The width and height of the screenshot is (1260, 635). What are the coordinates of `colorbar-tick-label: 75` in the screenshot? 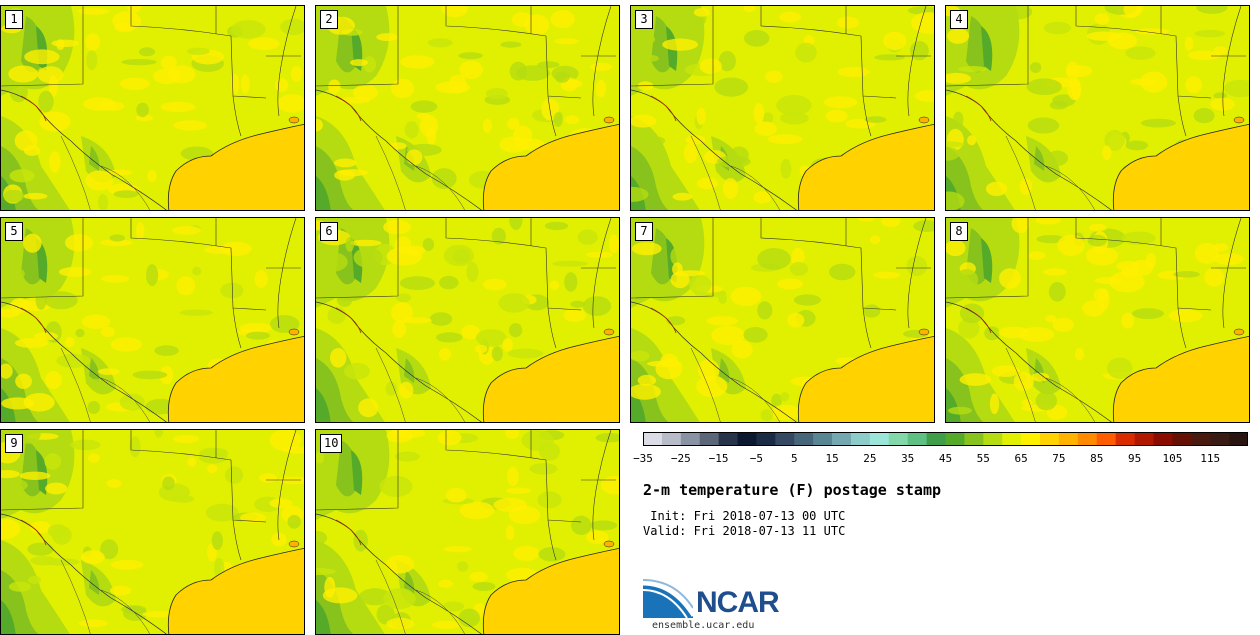 It's located at (1059, 458).